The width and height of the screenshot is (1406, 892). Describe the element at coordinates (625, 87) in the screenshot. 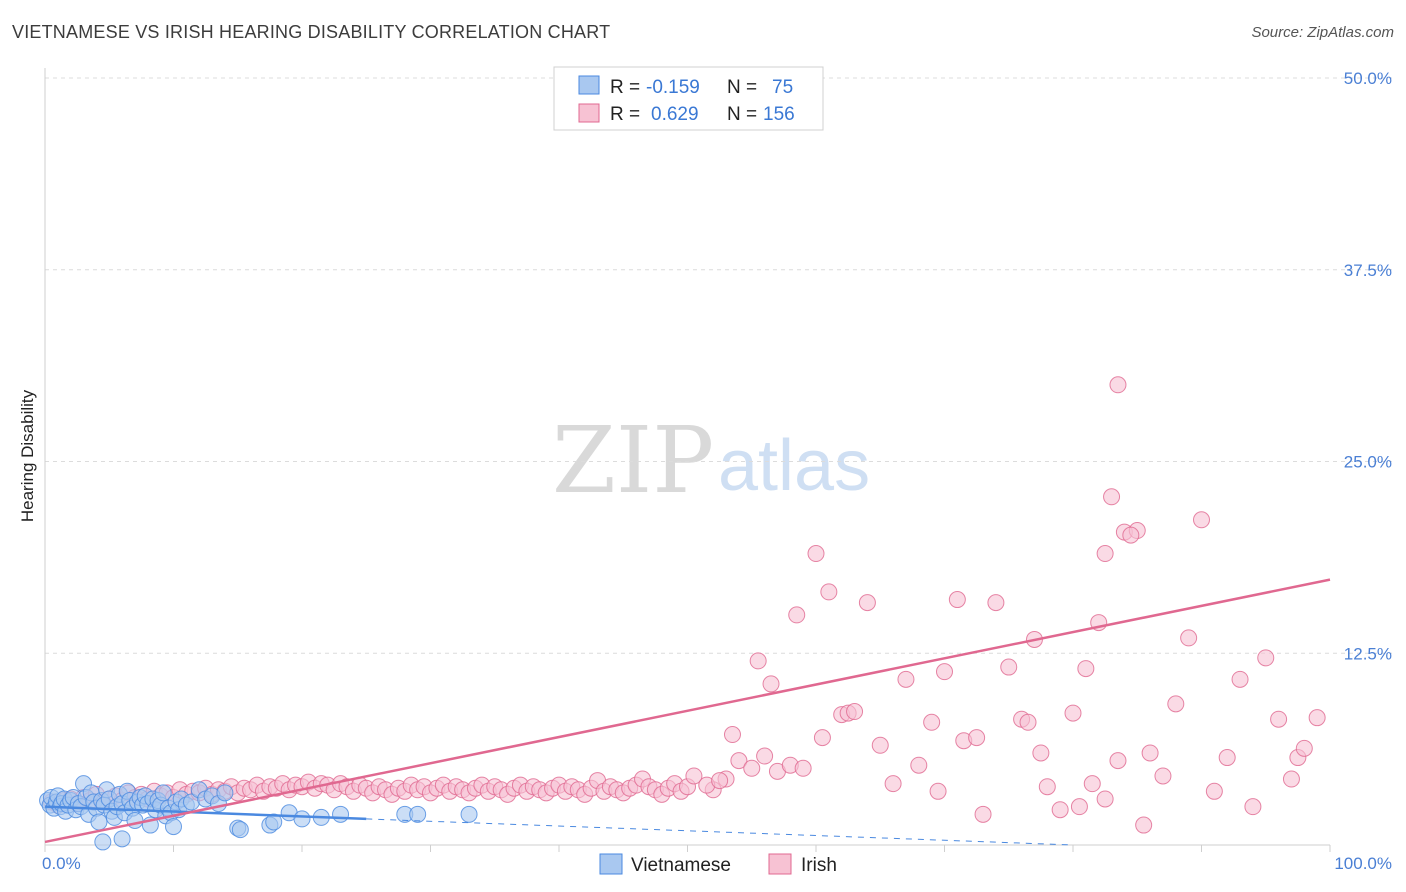

I see `stats-r-label-0: R =` at that location.